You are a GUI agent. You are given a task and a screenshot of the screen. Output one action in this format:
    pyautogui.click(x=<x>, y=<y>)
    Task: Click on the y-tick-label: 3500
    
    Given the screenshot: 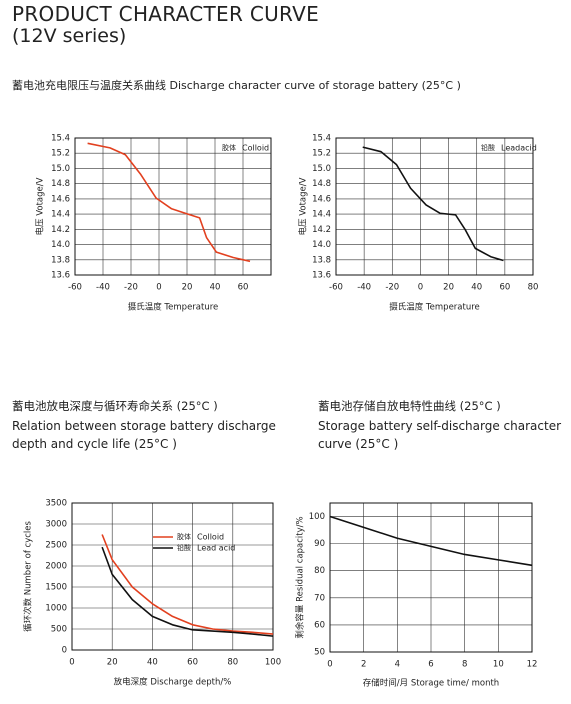 What is the action you would take?
    pyautogui.click(x=56, y=504)
    